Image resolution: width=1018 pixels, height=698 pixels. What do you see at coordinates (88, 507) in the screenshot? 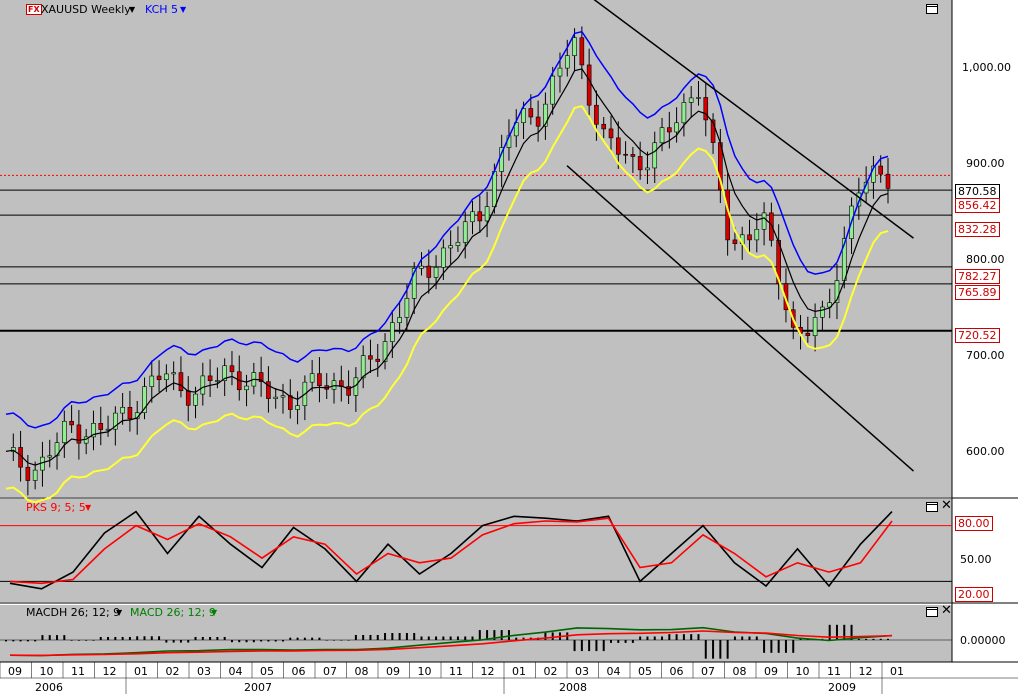
I see `stochastic-dropdown-icon: ▼` at bounding box center [88, 507].